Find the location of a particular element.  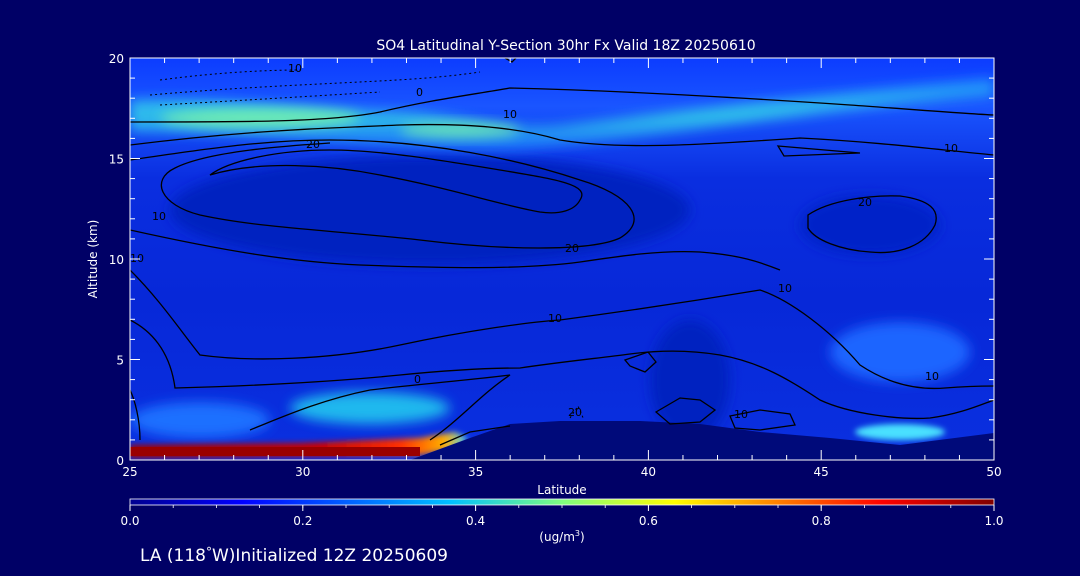

colorbar-unit: (ug/m3) is located at coordinates (561, 536).